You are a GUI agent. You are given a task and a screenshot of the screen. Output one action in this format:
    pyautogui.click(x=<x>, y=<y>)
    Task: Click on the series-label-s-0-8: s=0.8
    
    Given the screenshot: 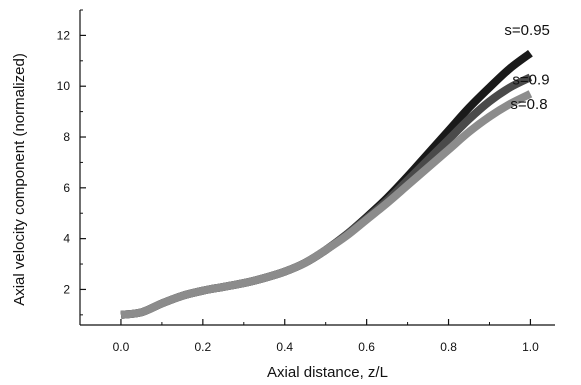 What is the action you would take?
    pyautogui.click(x=528, y=104)
    